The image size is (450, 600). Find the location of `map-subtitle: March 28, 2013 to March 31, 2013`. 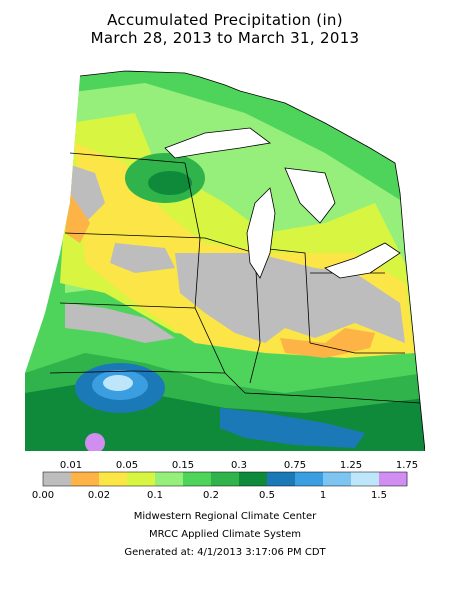

map-subtitle: March 28, 2013 to March 31, 2013 is located at coordinates (225, 38).